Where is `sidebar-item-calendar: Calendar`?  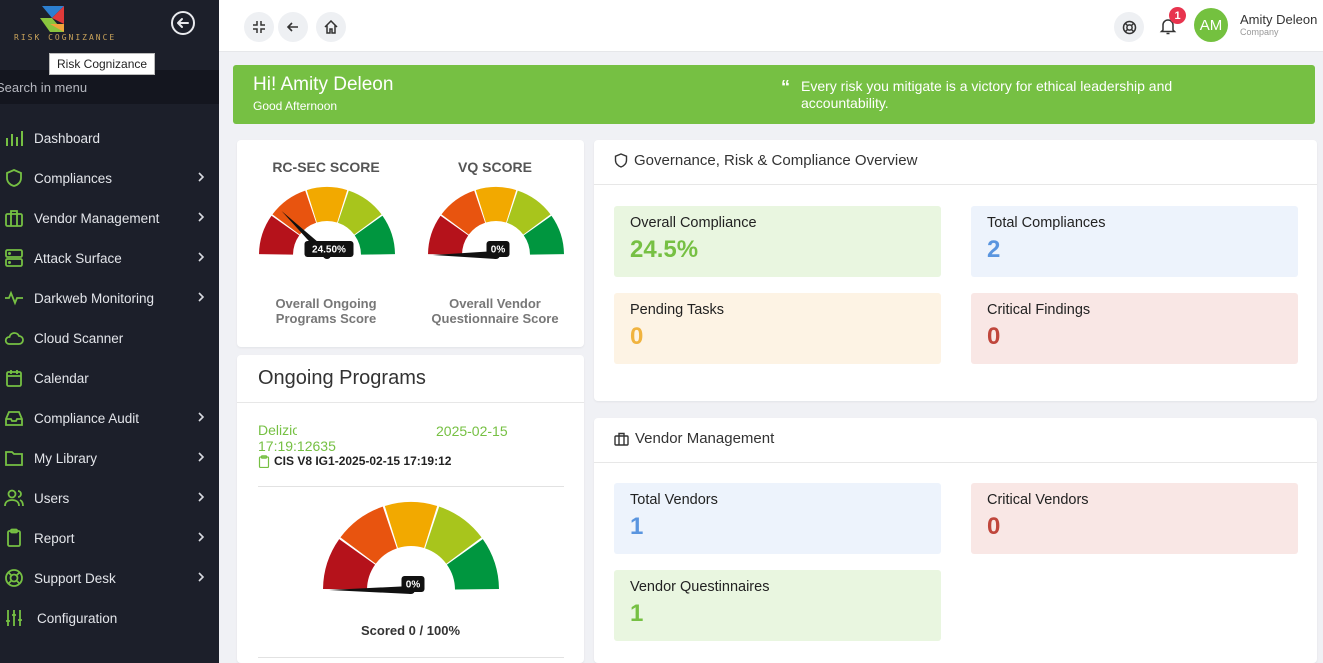 sidebar-item-calendar: Calendar is located at coordinates (109, 378).